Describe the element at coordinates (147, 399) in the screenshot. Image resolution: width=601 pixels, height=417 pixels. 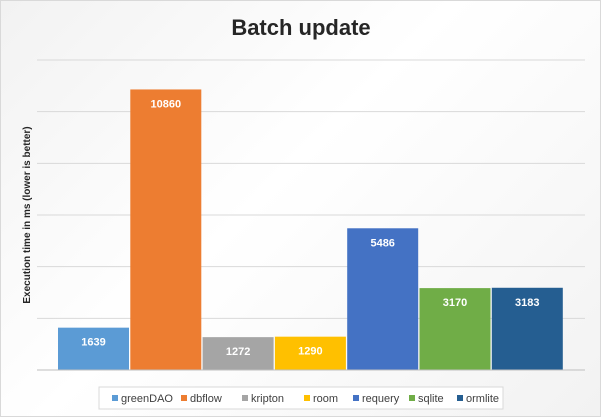
I see `legend-label-greendao: greenDAO` at that location.